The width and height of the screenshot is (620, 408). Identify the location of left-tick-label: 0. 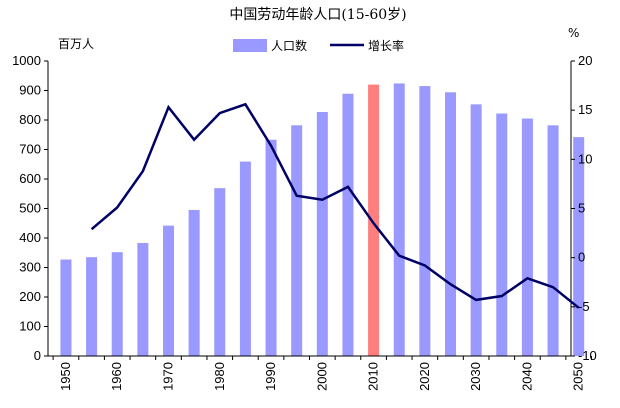
(37, 355).